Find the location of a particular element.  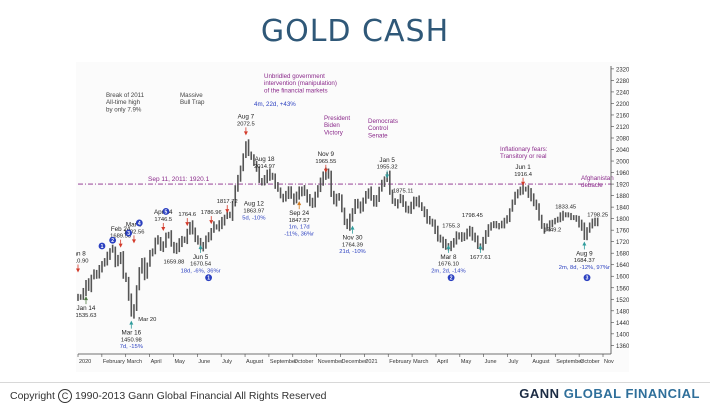

annotation-text: 1798.45 is located at coordinates (472, 216).